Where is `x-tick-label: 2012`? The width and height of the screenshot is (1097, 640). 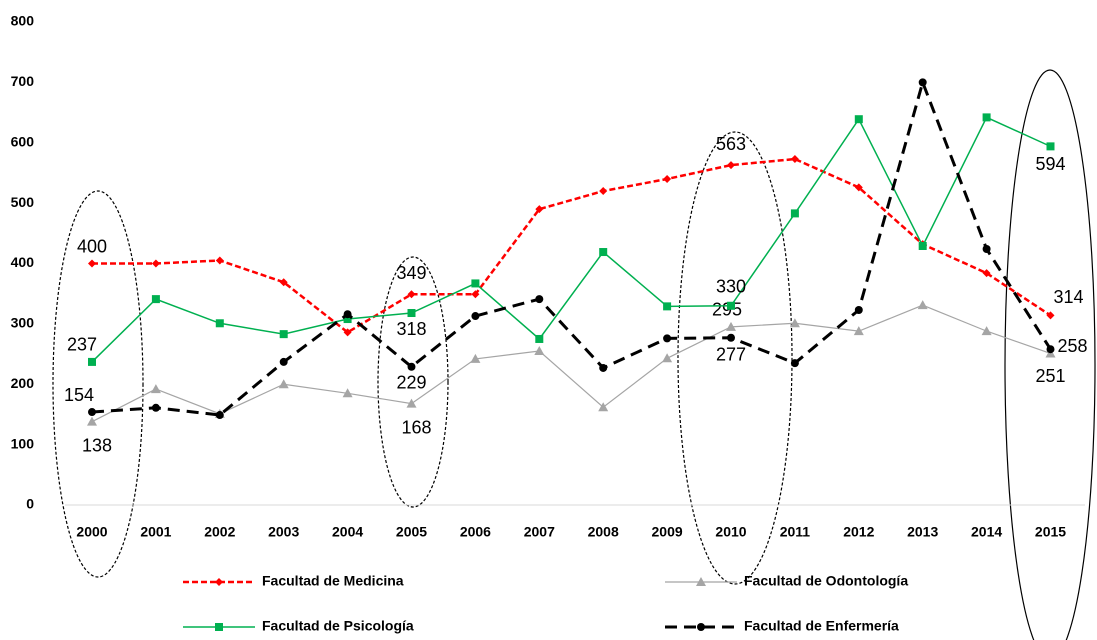 x-tick-label: 2012 is located at coordinates (858, 532).